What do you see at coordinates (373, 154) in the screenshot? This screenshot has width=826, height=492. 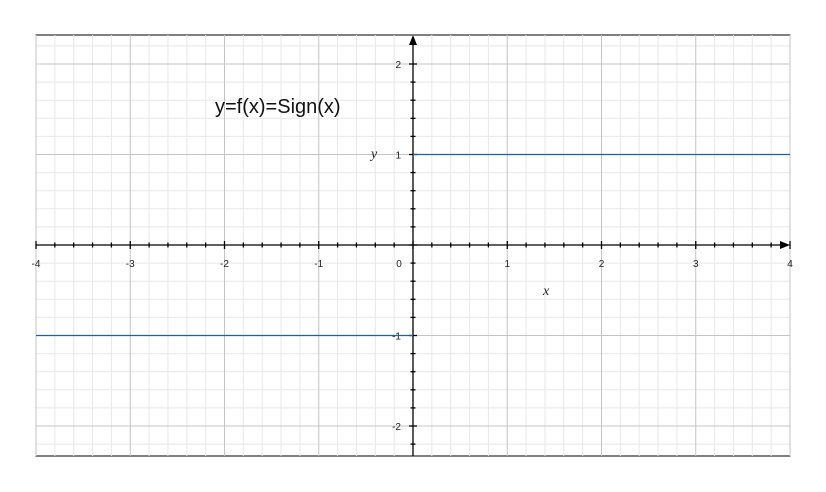 I see `y-axis-label: y` at bounding box center [373, 154].